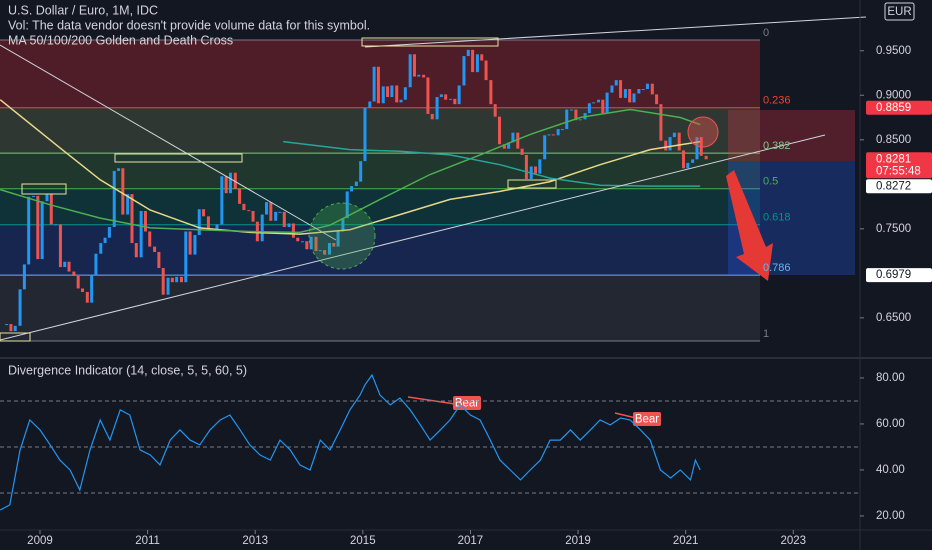  I want to click on divergence-tag, so click(467, 403).